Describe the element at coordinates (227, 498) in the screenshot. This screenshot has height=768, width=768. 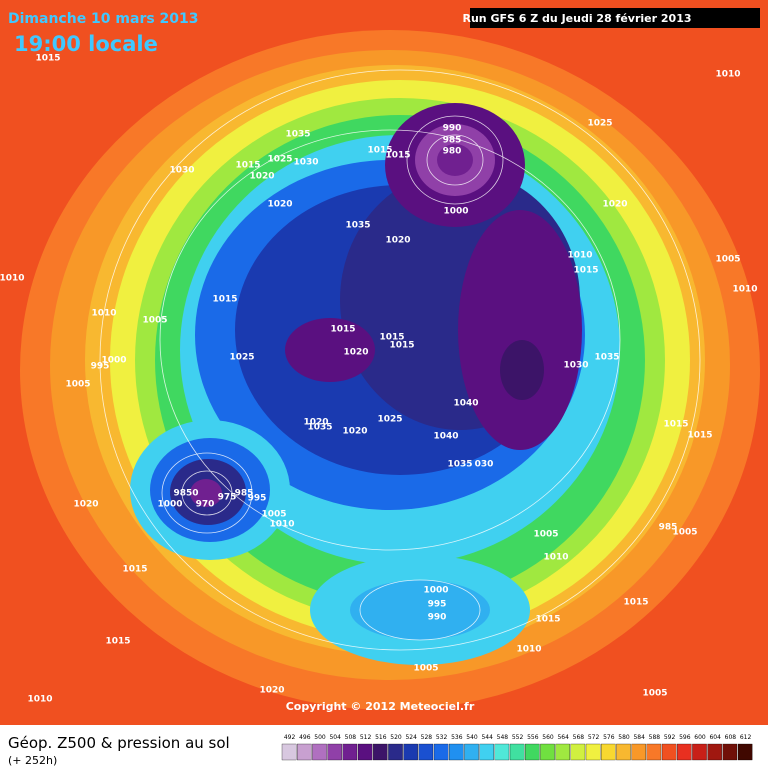
I see `isobar-label: 975` at that location.